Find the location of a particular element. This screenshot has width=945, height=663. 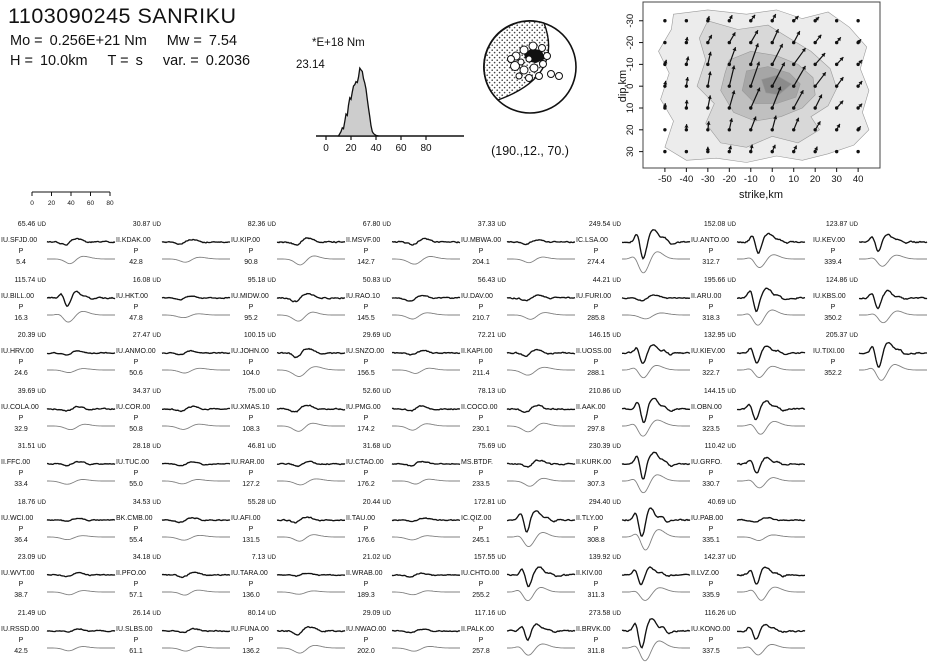

amplitude-value: 30.87 is located at coordinates (142, 224).